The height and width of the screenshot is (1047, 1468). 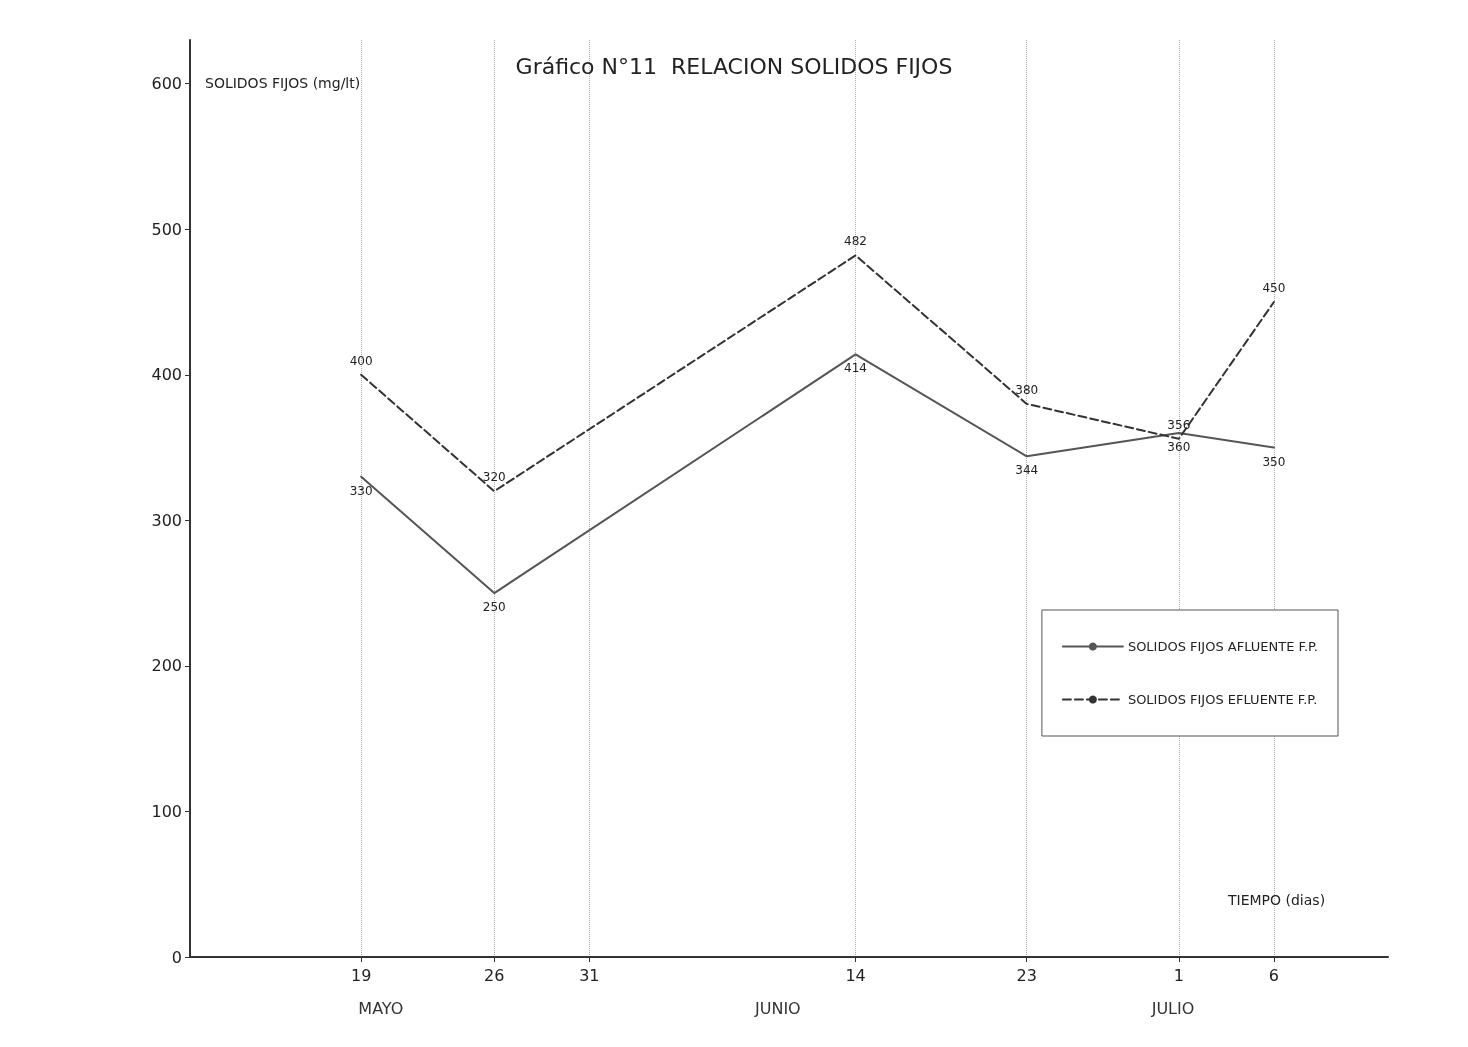 I want to click on text: JULIO, so click(x=1172, y=1008).